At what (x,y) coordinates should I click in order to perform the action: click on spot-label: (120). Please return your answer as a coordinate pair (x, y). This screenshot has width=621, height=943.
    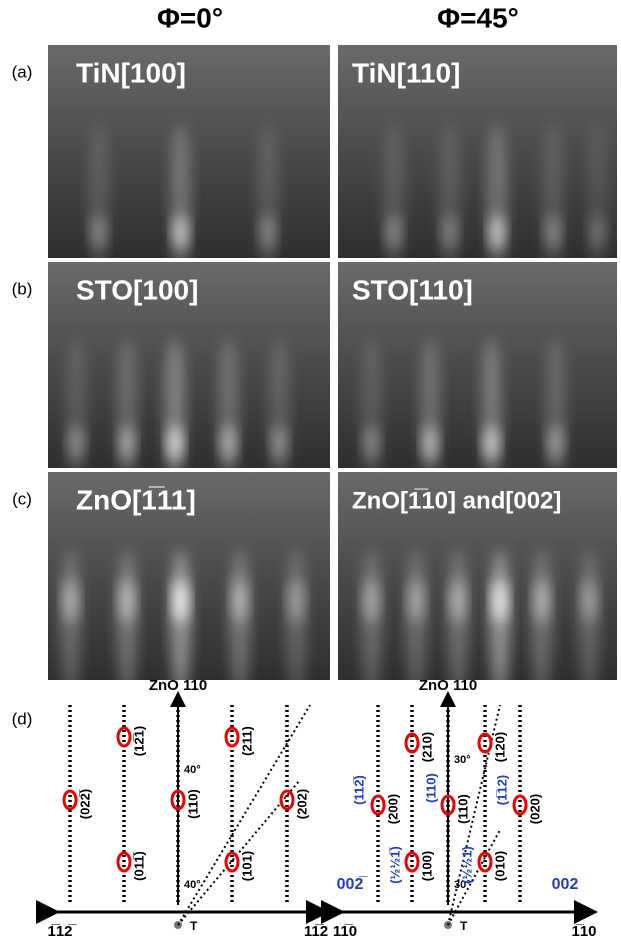
    Looking at the image, I should click on (499, 747).